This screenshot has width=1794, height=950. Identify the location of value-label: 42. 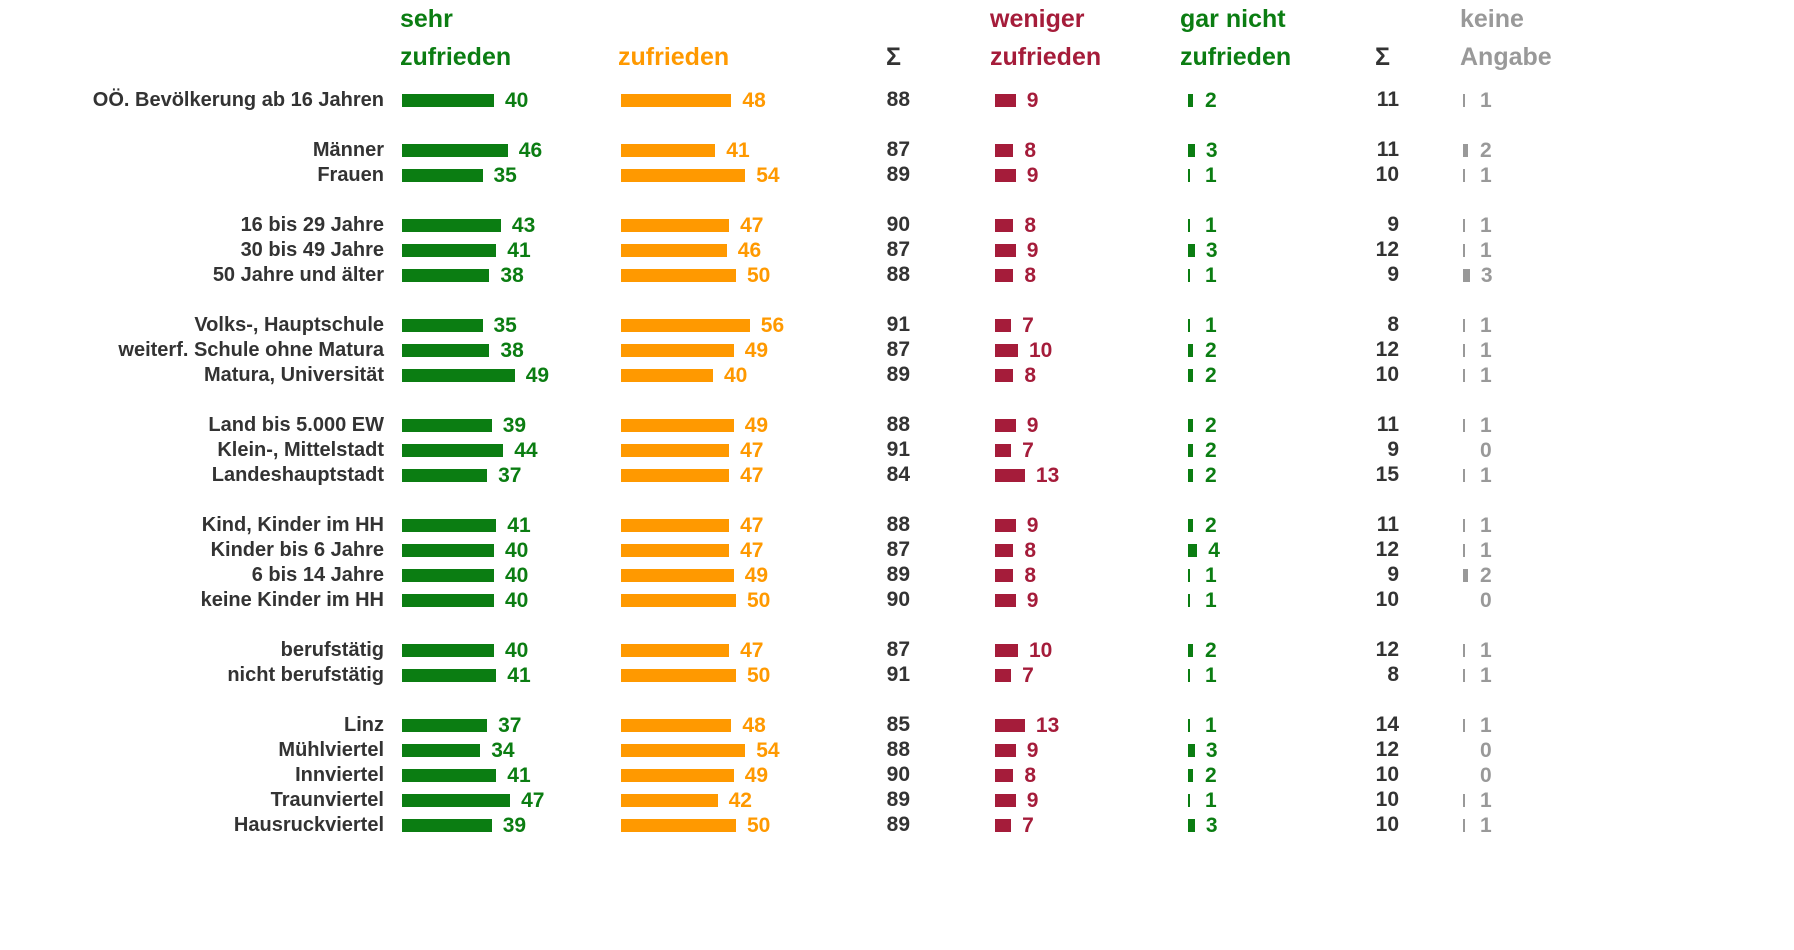
(740, 800).